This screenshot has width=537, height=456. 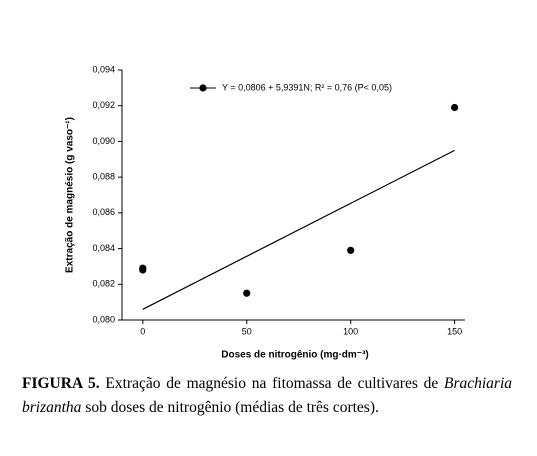 What do you see at coordinates (103, 284) in the screenshot?
I see `y-tick-label: 0,082` at bounding box center [103, 284].